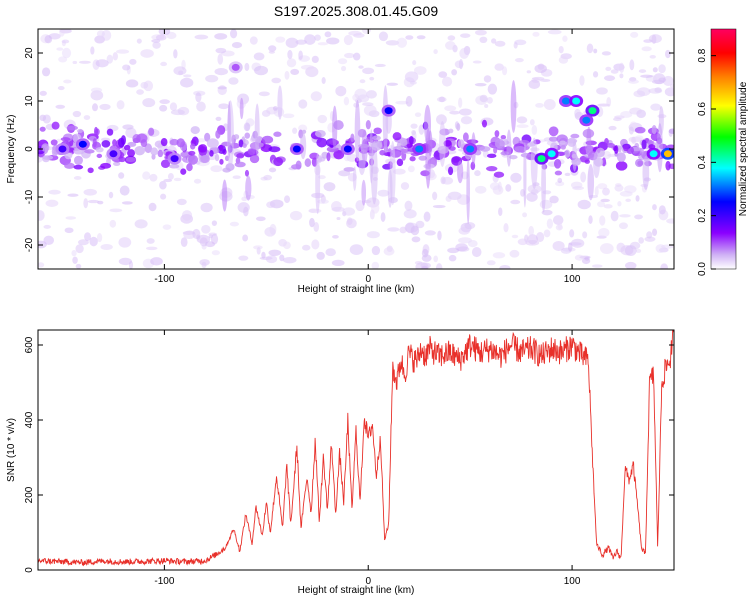 Image resolution: width=750 pixels, height=600 pixels. Describe the element at coordinates (29, 570) in the screenshot. I see `snr-y-tick-label: 0` at that location.